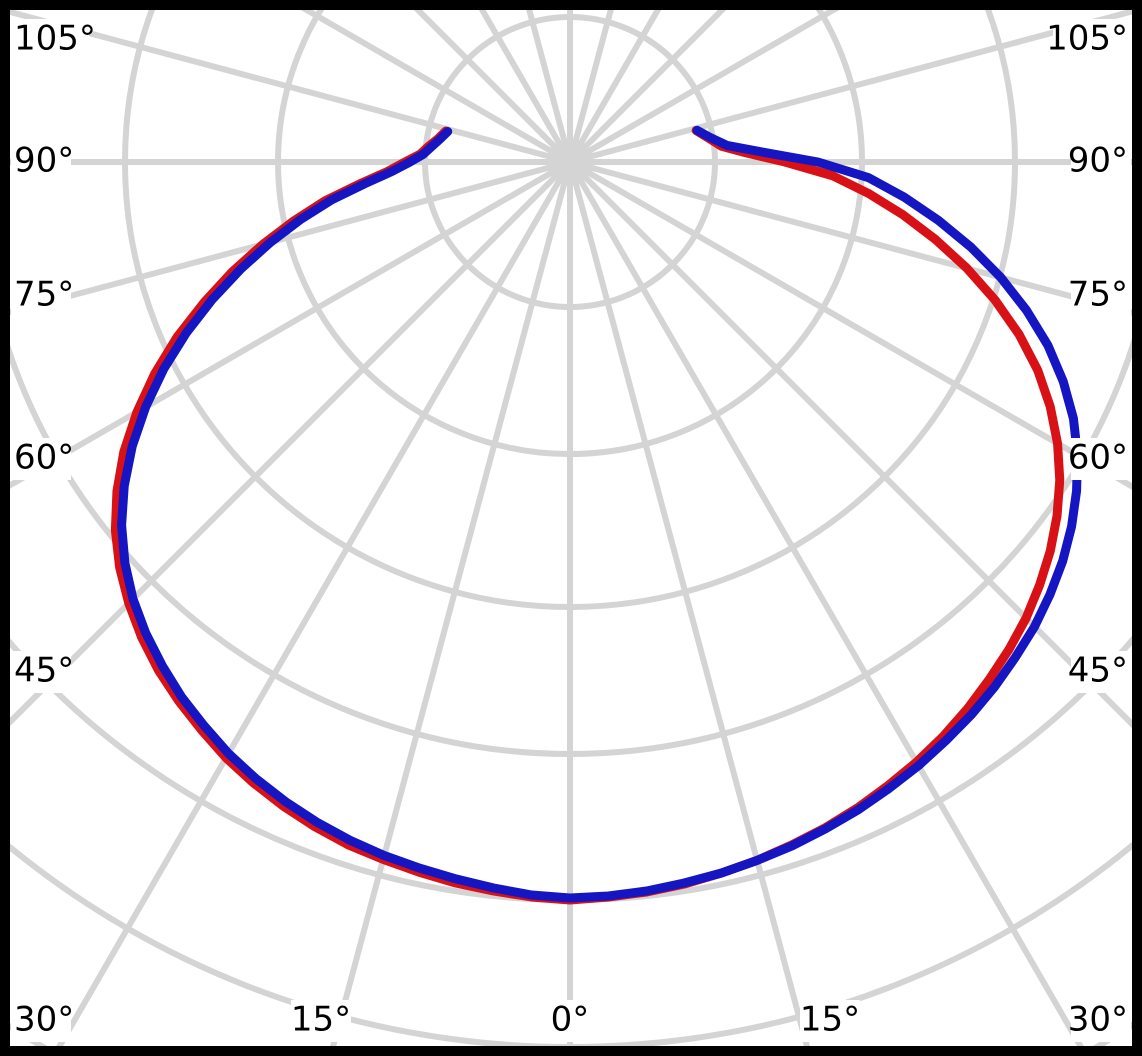  Describe the element at coordinates (1098, 671) in the screenshot. I see `axis-label-right-4: 45°` at that location.